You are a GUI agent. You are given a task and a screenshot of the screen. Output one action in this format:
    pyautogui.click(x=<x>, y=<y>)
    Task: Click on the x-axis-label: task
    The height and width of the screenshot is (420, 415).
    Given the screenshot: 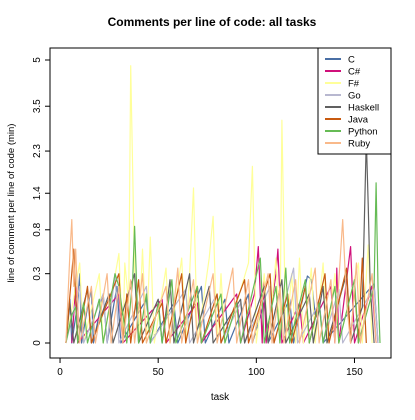 What is the action you would take?
    pyautogui.click(x=220, y=397)
    